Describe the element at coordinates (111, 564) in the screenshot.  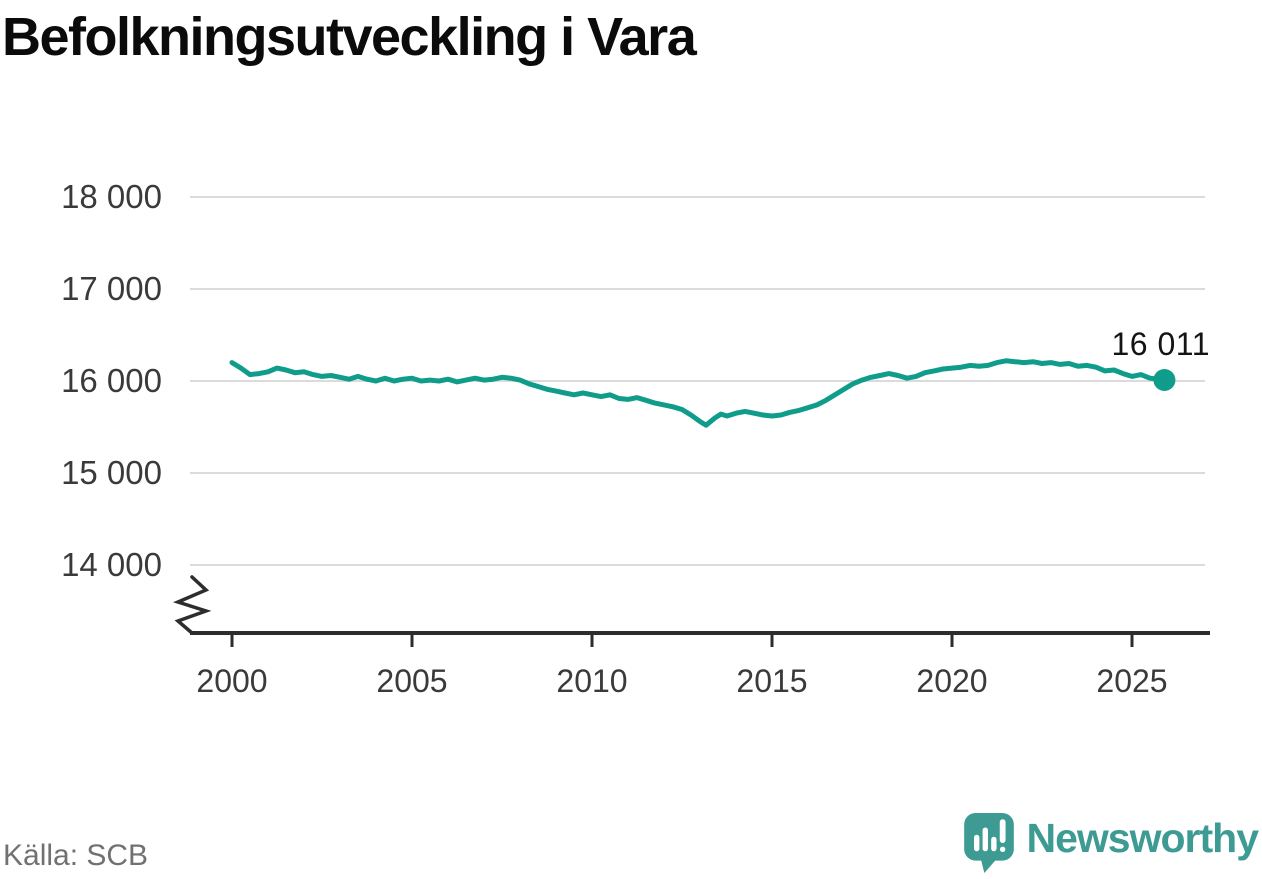
I see `y-axis-tick-label: 14 000` at that location.